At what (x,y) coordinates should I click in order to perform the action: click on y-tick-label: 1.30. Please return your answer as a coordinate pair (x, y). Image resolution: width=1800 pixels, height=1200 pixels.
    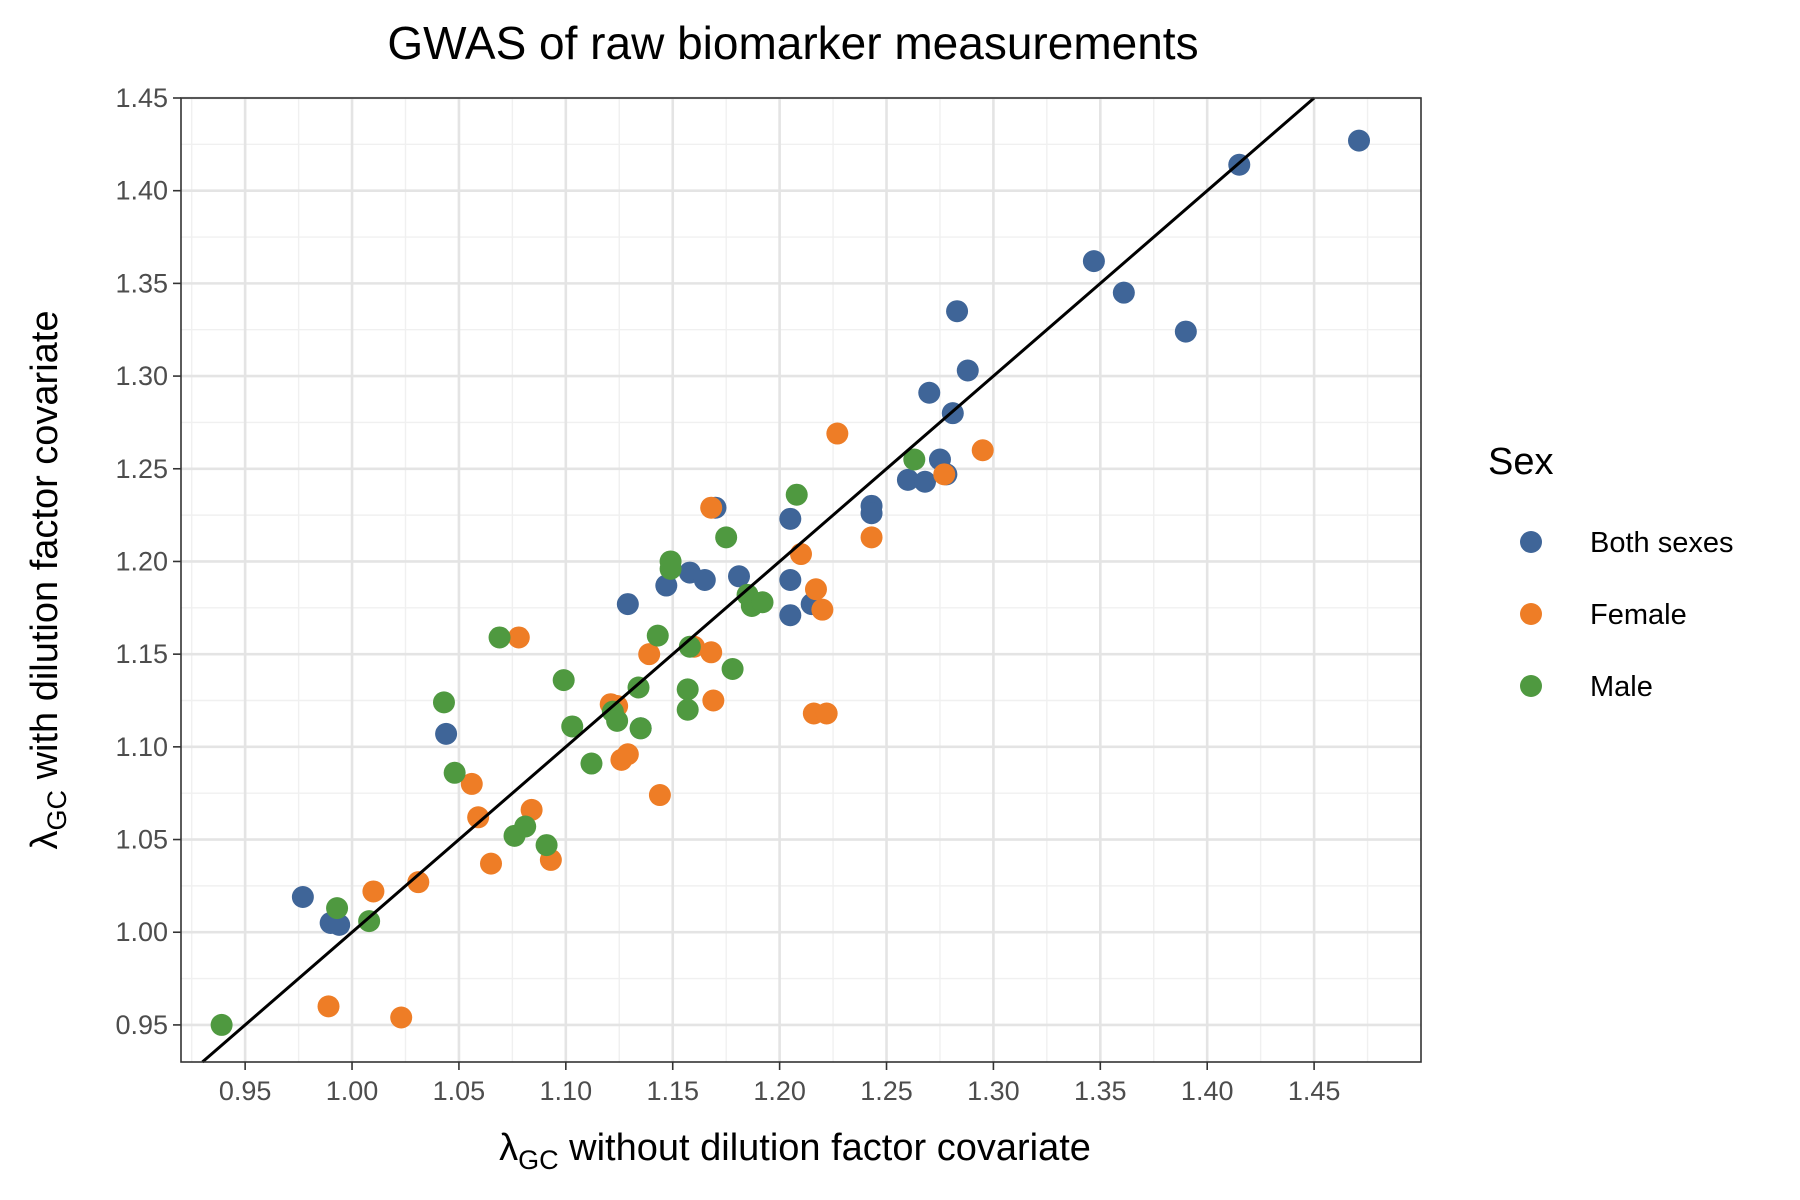
    Looking at the image, I should click on (141, 376).